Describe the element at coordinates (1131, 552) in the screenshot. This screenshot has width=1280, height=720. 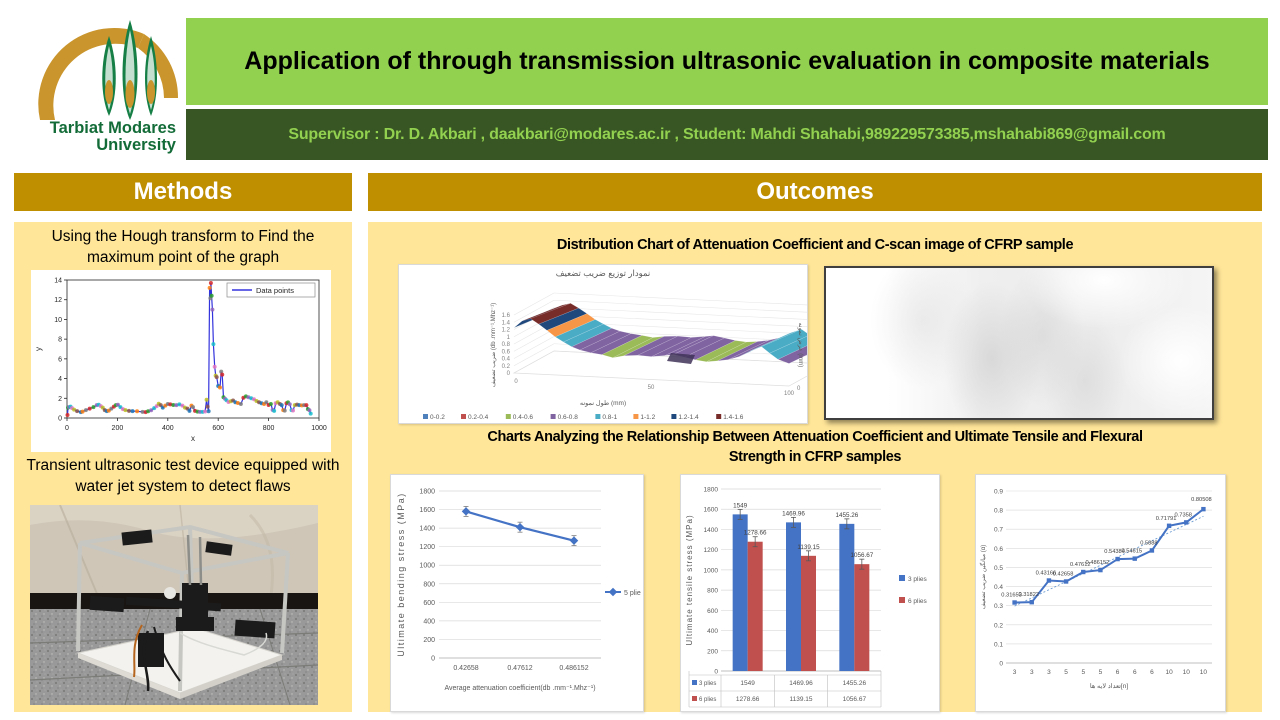
I see `svg-text: 0.54615` at that location.